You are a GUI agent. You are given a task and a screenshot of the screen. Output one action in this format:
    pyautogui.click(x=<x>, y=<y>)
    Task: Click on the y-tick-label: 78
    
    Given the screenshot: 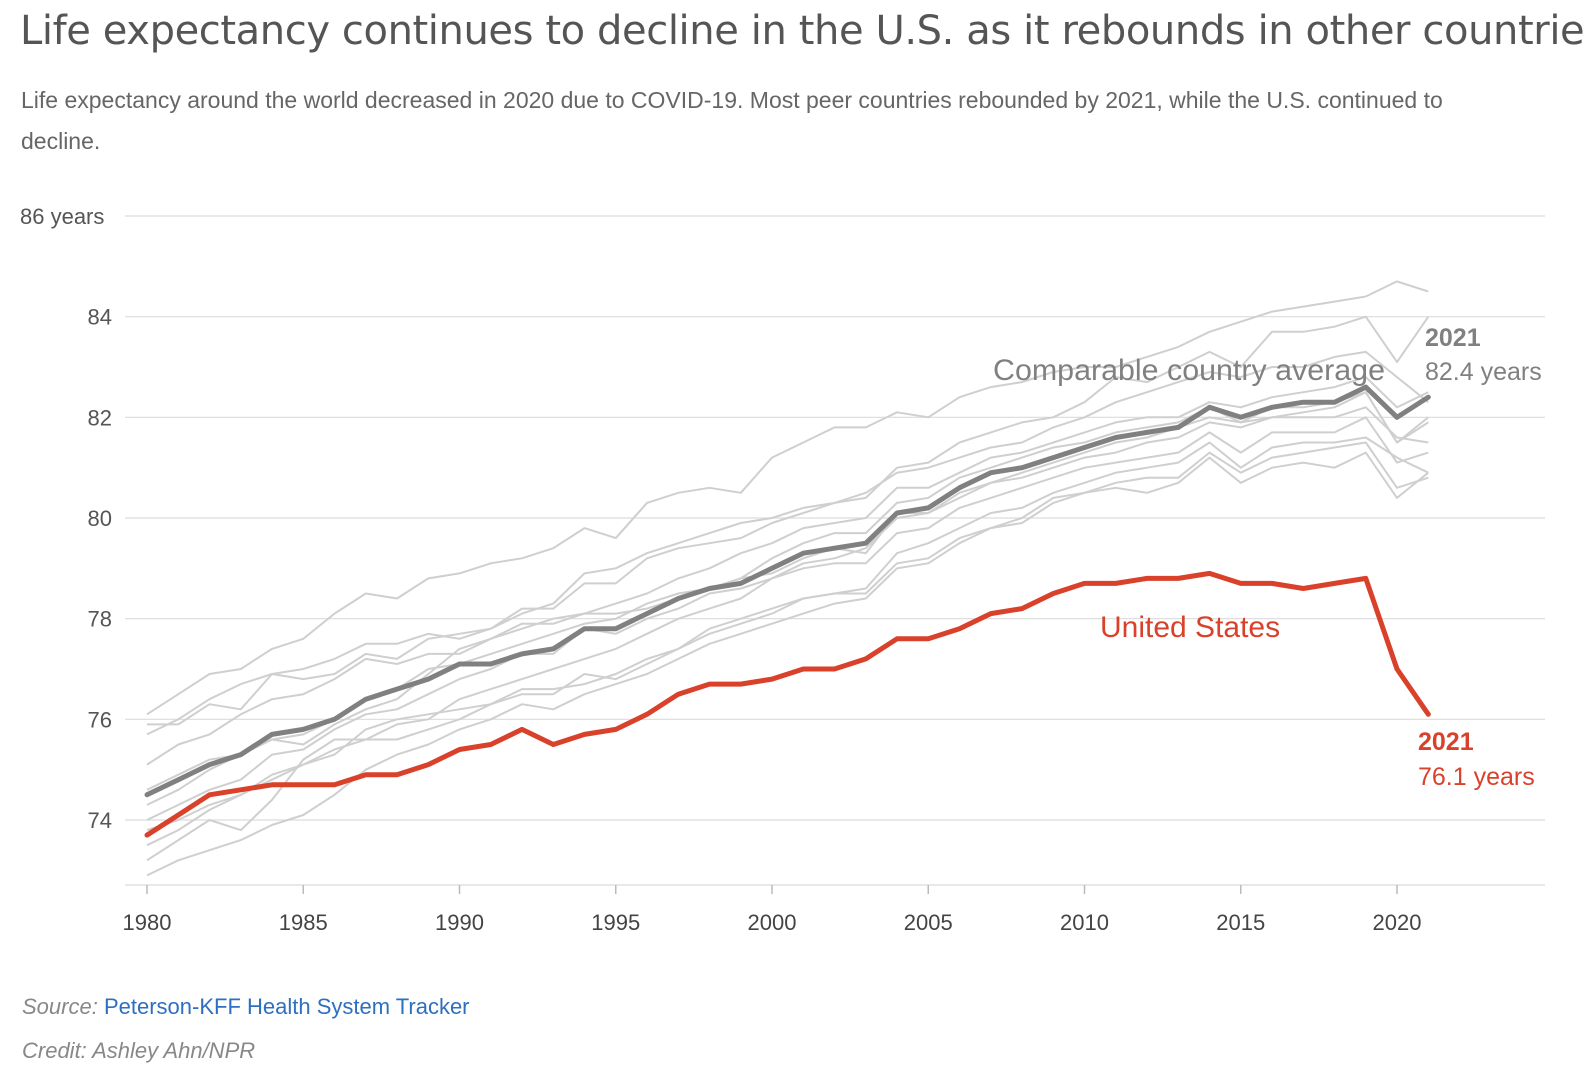 What is the action you would take?
    pyautogui.click(x=100, y=619)
    